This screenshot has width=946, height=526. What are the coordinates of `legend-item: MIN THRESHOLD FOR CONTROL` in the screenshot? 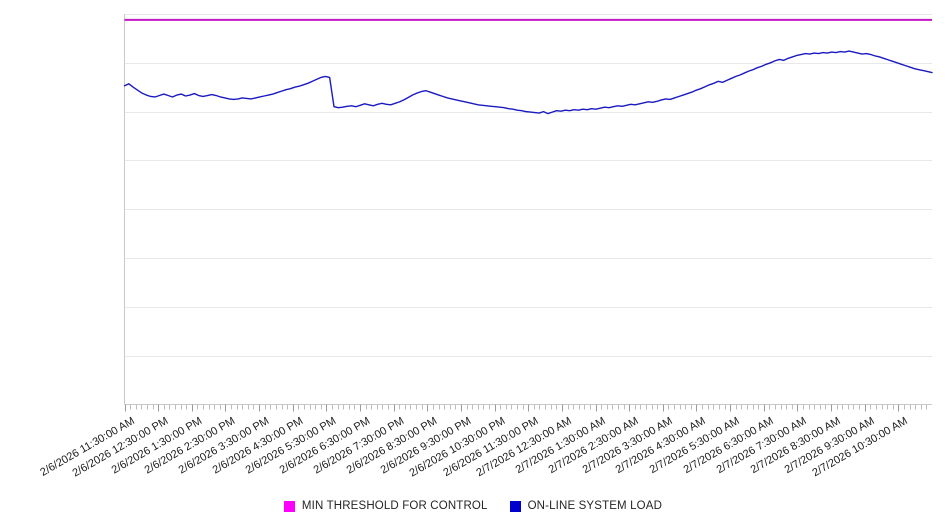 It's located at (385, 506).